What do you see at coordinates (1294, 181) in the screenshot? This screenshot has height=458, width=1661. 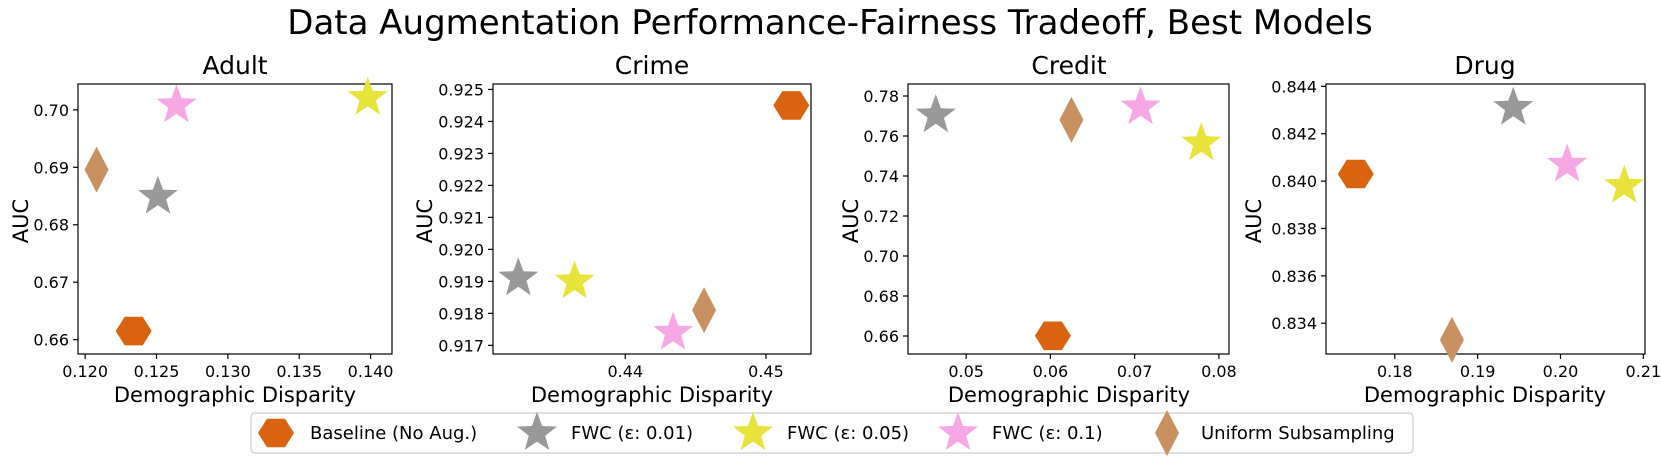 I see `y-tick-label: 0.840` at bounding box center [1294, 181].